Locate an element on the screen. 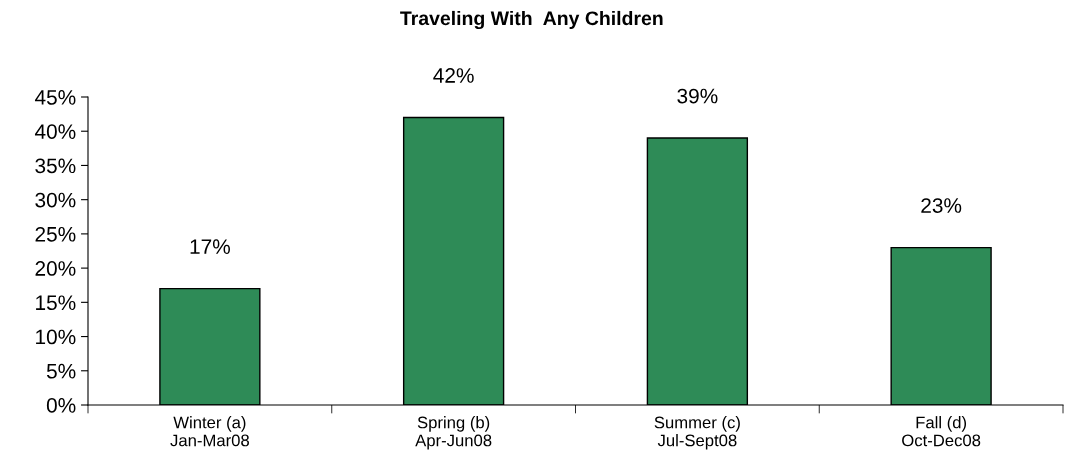  y-tick-label: 45% is located at coordinates (55, 97).